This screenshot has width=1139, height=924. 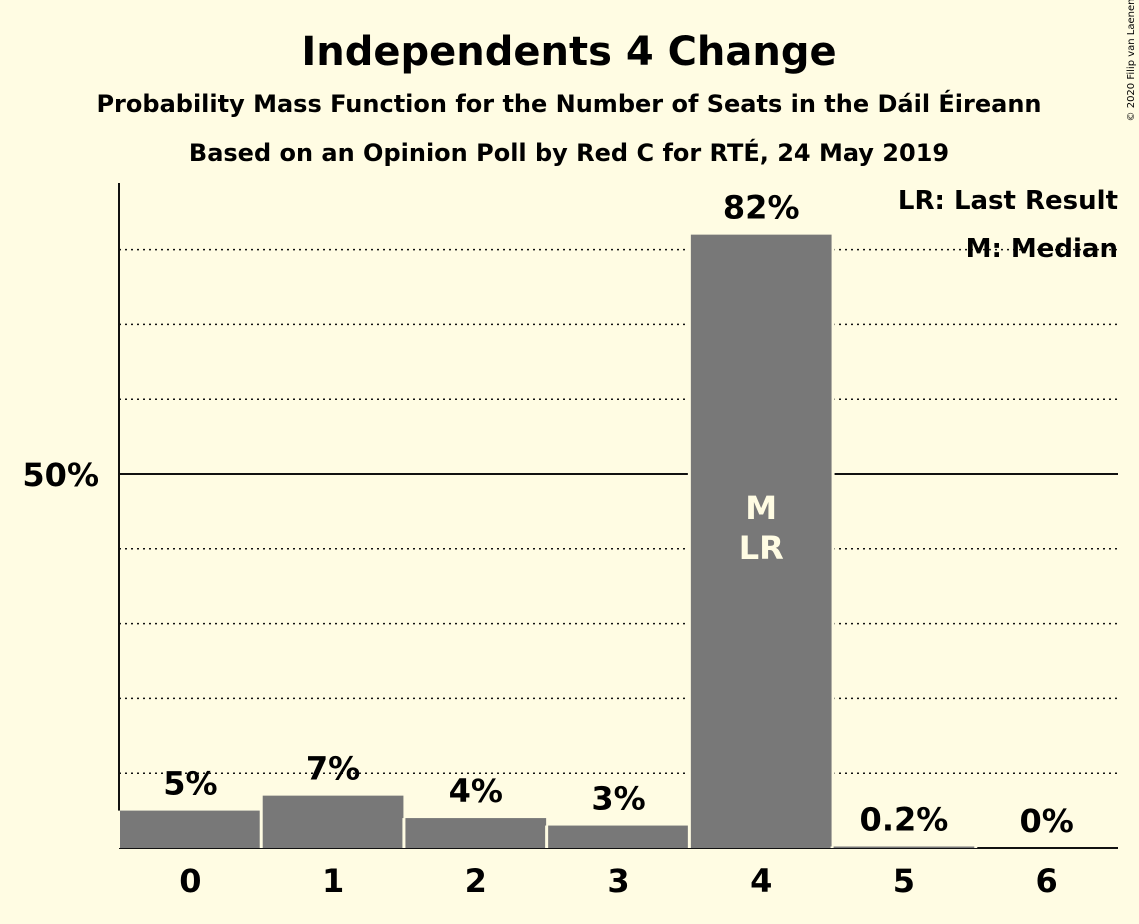 What do you see at coordinates (1042, 249) in the screenshot?
I see `legend-median: M: Median` at bounding box center [1042, 249].